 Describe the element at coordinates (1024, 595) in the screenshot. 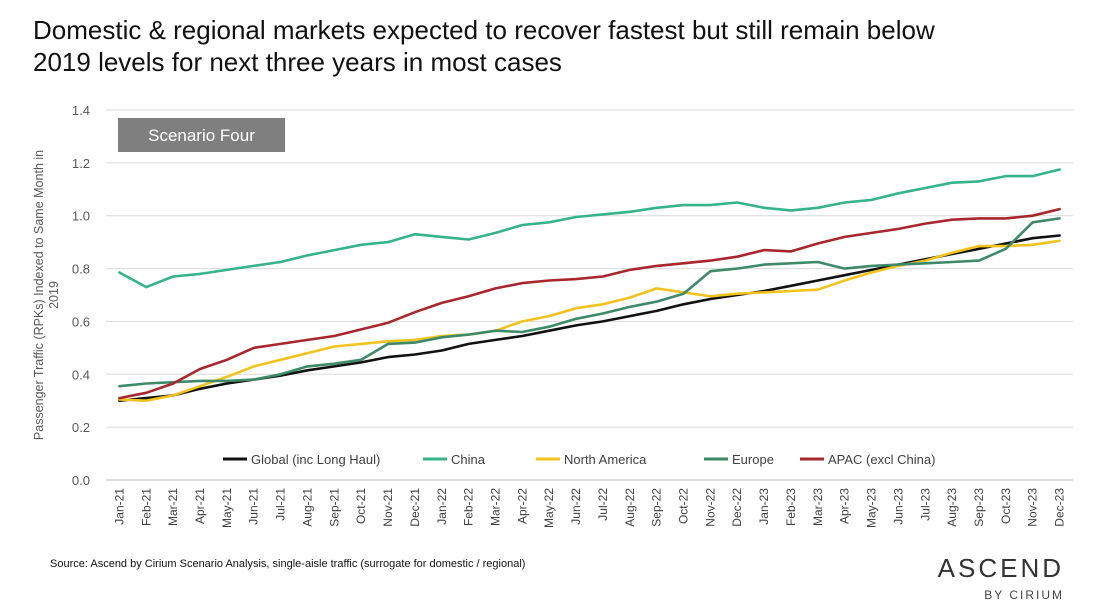

I see `brand-subtitle: BY CIRIUM` at that location.